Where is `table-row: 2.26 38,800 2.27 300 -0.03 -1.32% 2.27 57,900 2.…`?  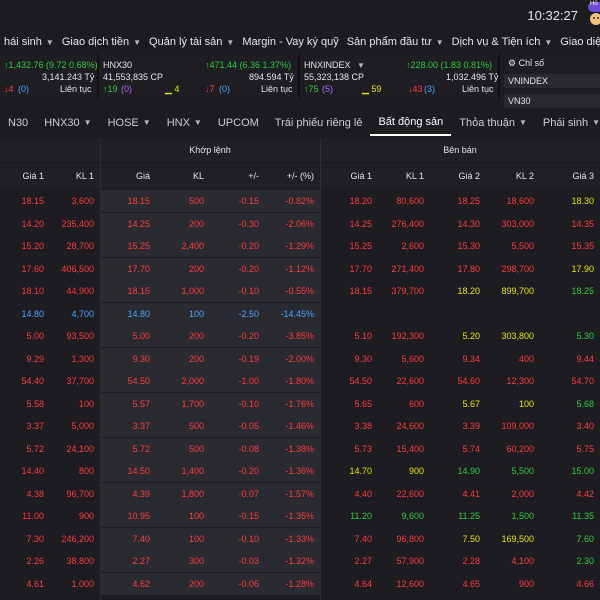
table-row: 2.26 38,800 2.27 300 -0.03 -1.32% 2.27 57,900 2.… is located at coordinates (300, 561).